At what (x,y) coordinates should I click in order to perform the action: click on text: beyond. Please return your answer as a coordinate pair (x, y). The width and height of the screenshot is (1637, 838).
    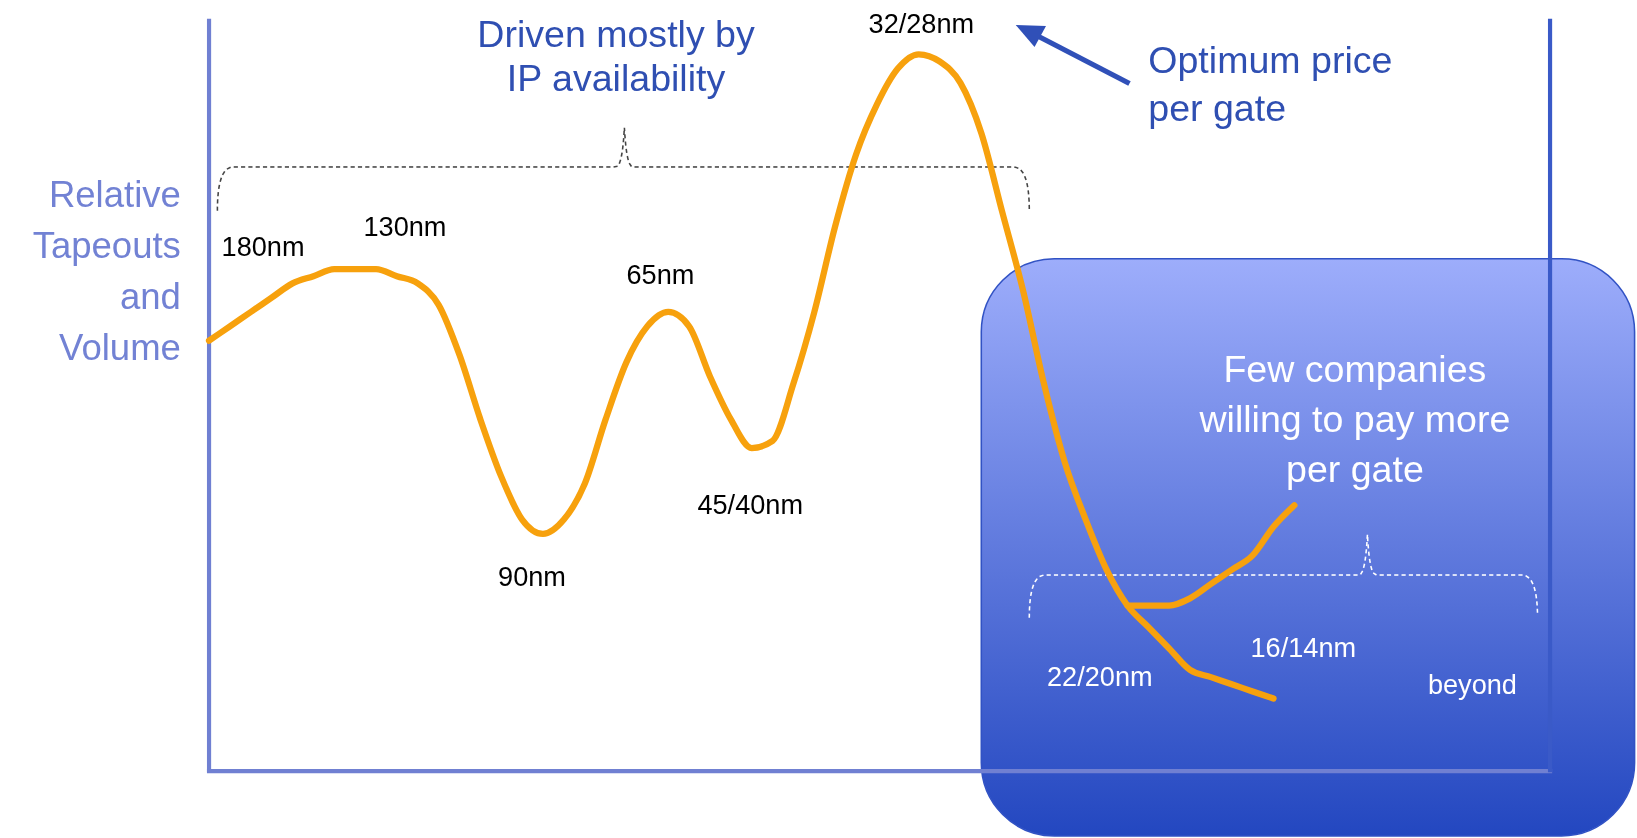
    Looking at the image, I should click on (1472, 684).